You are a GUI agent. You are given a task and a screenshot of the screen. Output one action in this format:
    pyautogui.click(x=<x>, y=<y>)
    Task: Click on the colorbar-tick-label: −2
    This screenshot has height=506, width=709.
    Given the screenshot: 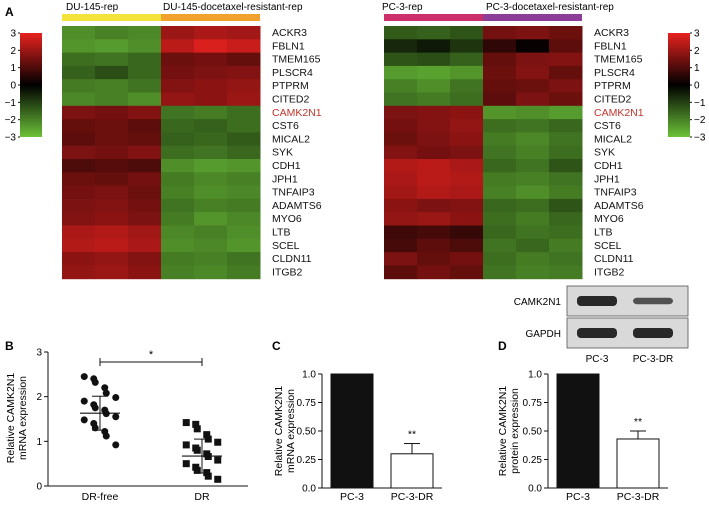 What is the action you would take?
    pyautogui.click(x=700, y=120)
    